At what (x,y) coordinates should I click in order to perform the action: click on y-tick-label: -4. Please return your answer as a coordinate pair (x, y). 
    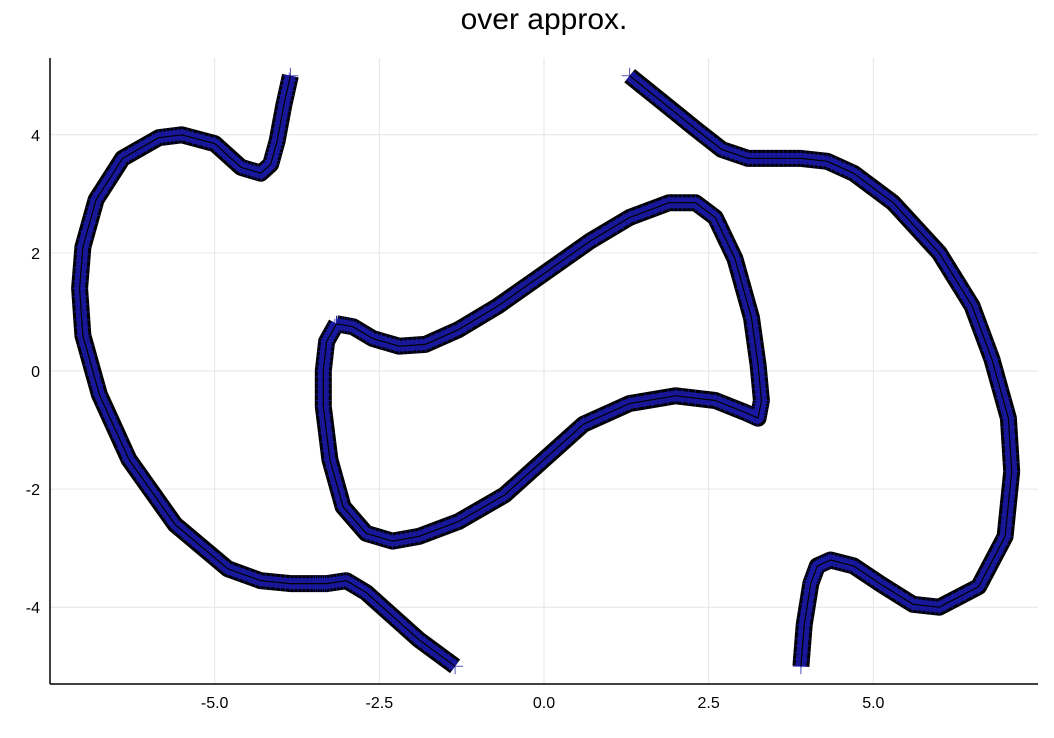
    Looking at the image, I should click on (33, 608).